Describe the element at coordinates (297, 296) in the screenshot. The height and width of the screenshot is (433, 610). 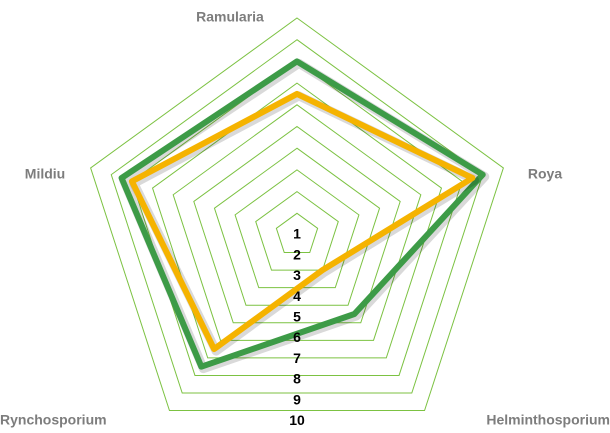
I see `r-tick-label: 4` at that location.